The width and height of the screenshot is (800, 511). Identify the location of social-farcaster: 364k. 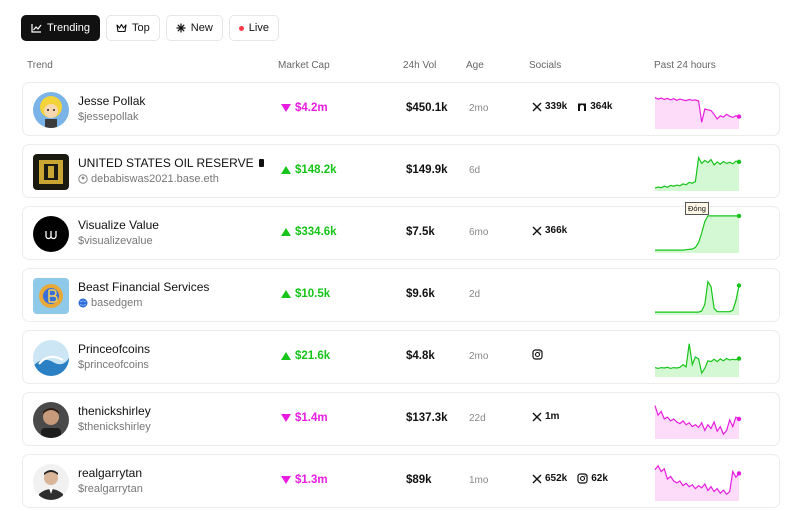
(595, 106).